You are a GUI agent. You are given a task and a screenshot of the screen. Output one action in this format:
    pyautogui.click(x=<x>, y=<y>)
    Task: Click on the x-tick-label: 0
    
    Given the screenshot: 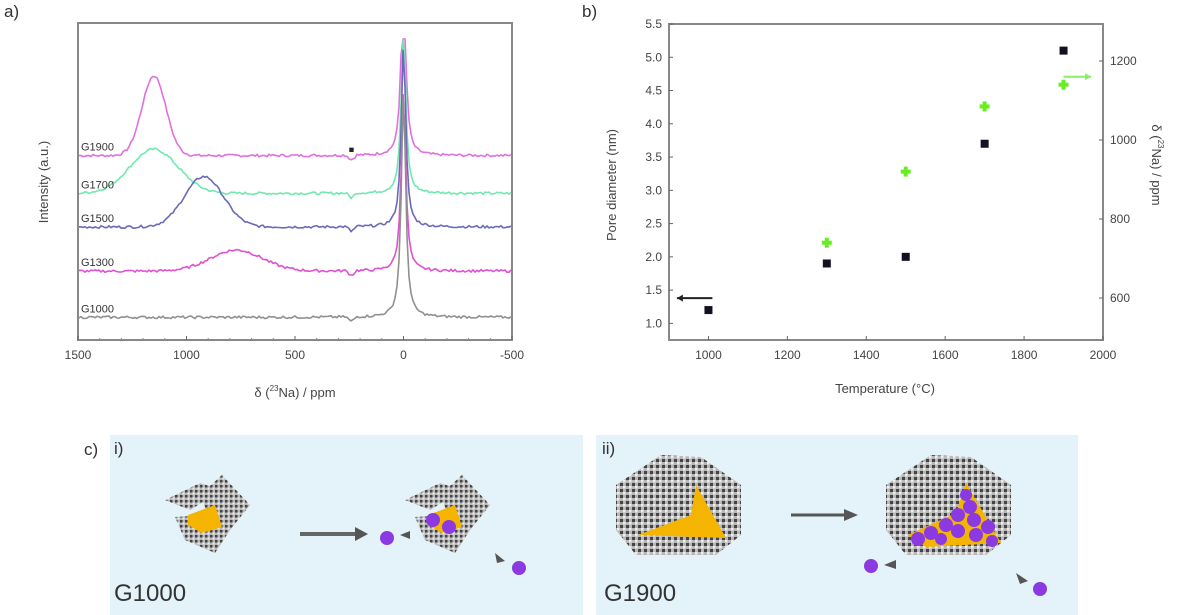 What is the action you would take?
    pyautogui.click(x=403, y=355)
    